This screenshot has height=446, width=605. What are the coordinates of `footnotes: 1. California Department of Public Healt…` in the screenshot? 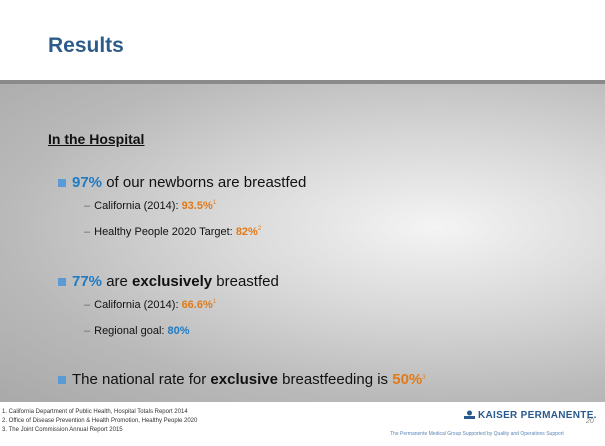 It's located at (99, 421).